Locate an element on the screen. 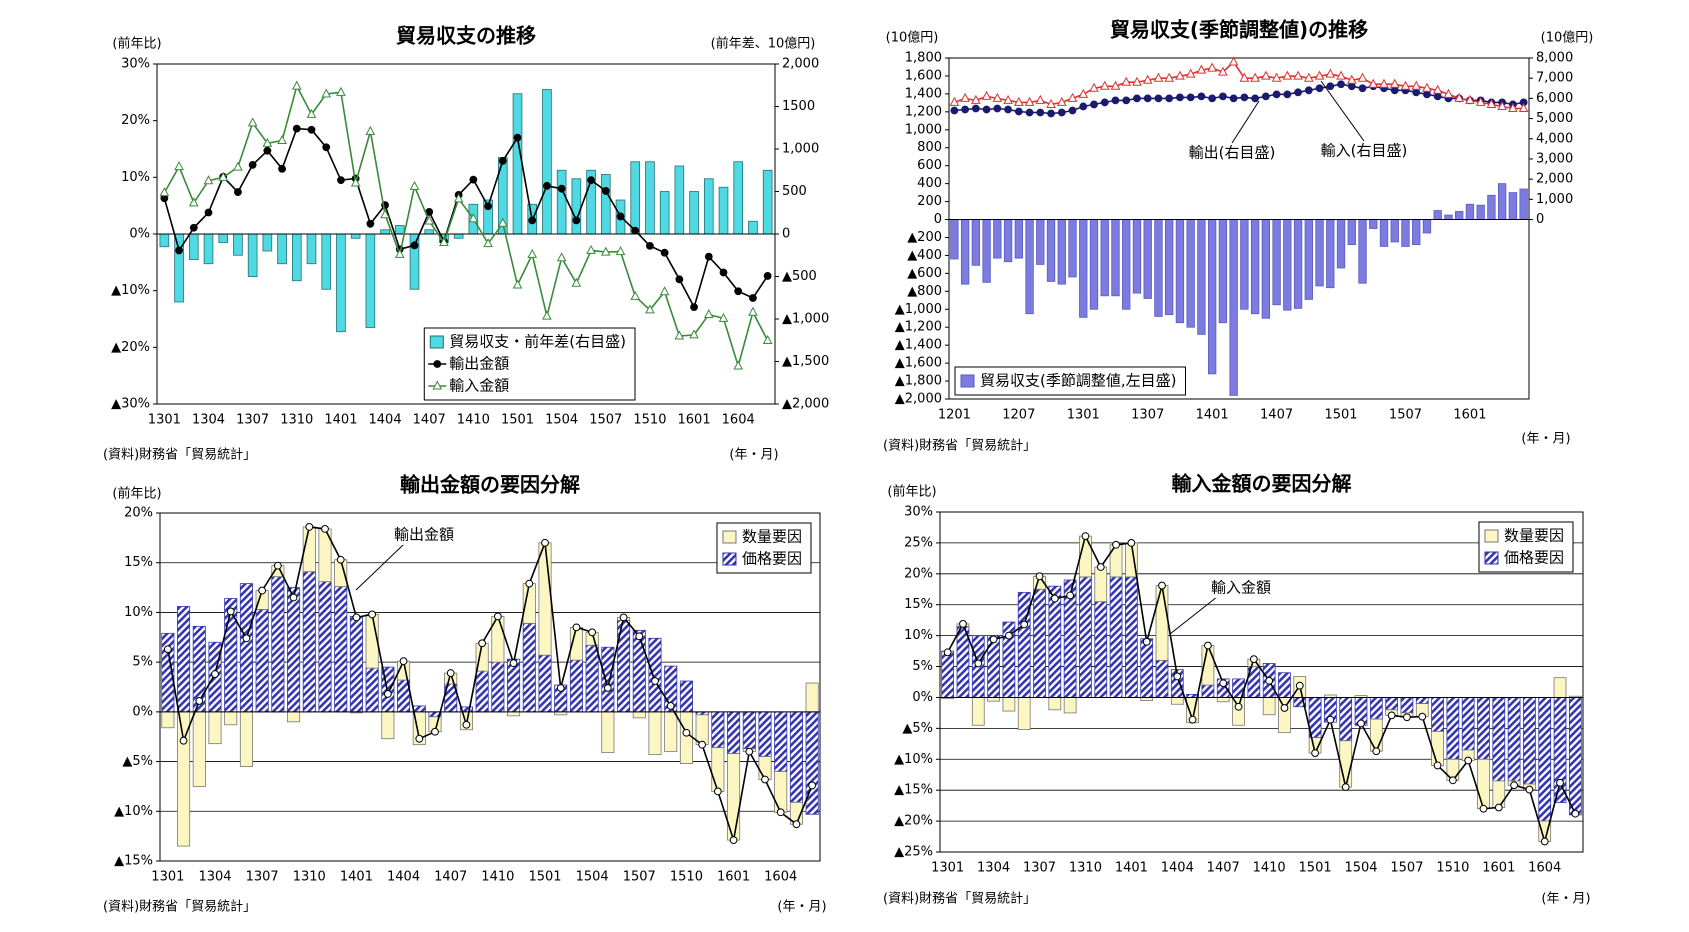 This screenshot has width=1689, height=932. x-tick-label: 1410 is located at coordinates (473, 420).